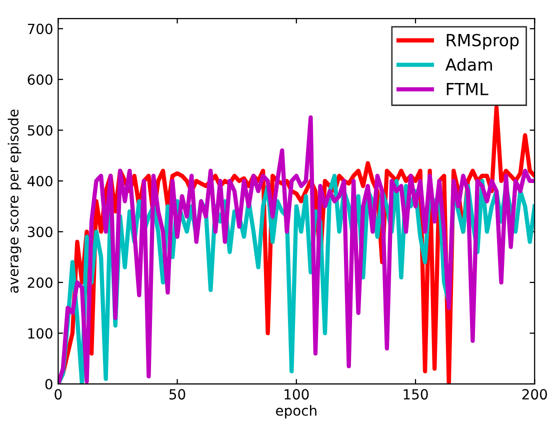 Image resolution: width=554 pixels, height=421 pixels. I want to click on legend-label: RMSprop, so click(482, 42).